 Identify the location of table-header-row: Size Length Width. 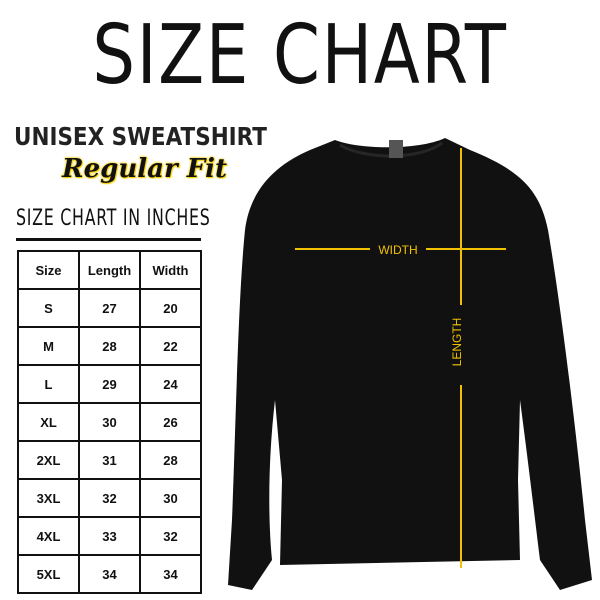
(109, 270).